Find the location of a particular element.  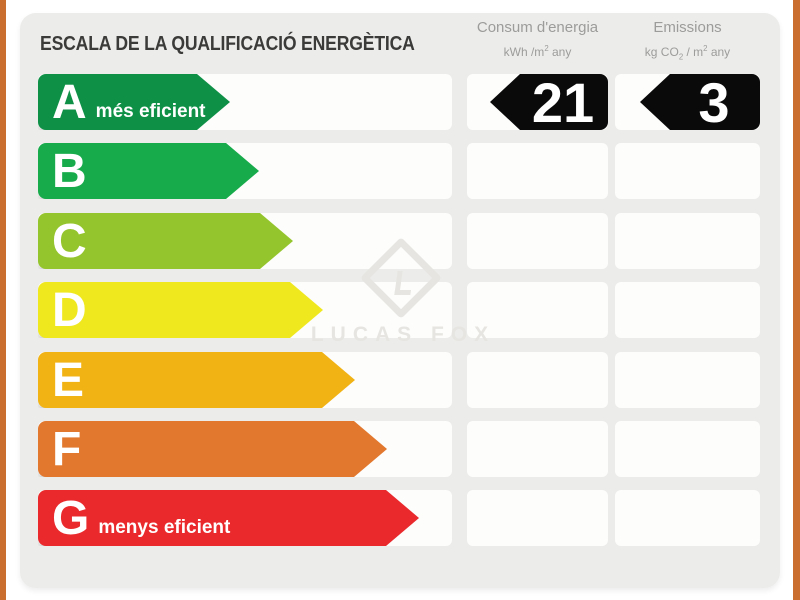

rating-bar-arrow: C is located at coordinates (165, 241).